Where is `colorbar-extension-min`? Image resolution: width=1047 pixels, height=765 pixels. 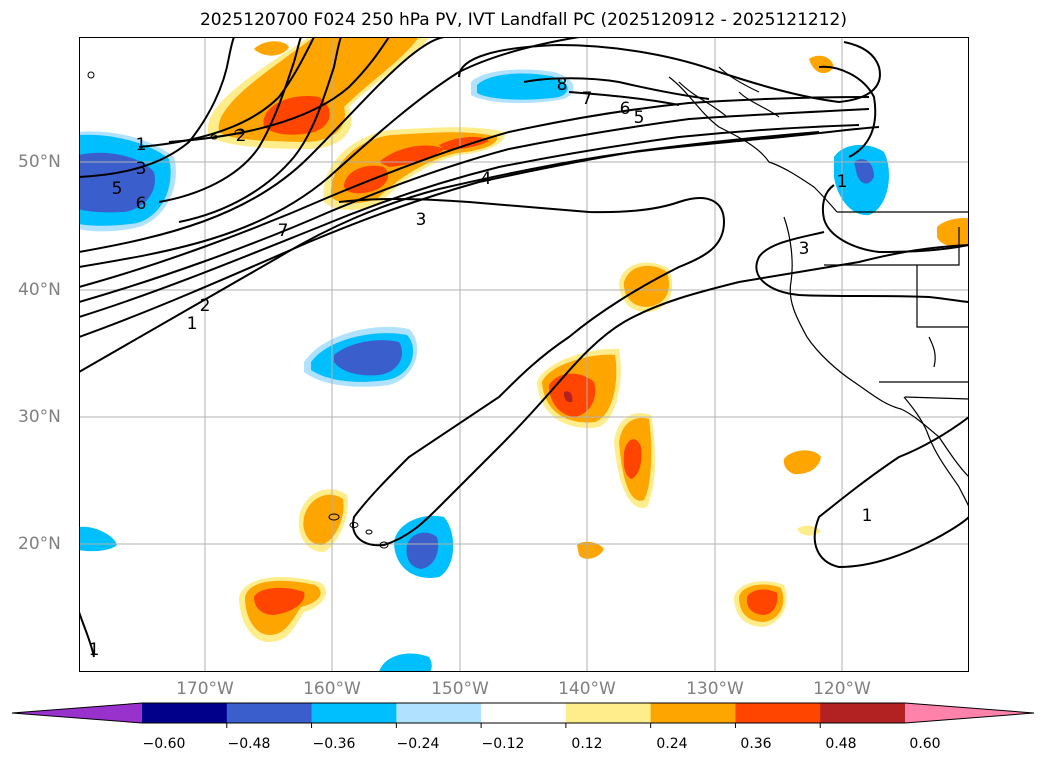 colorbar-extension-min is located at coordinates (77, 713).